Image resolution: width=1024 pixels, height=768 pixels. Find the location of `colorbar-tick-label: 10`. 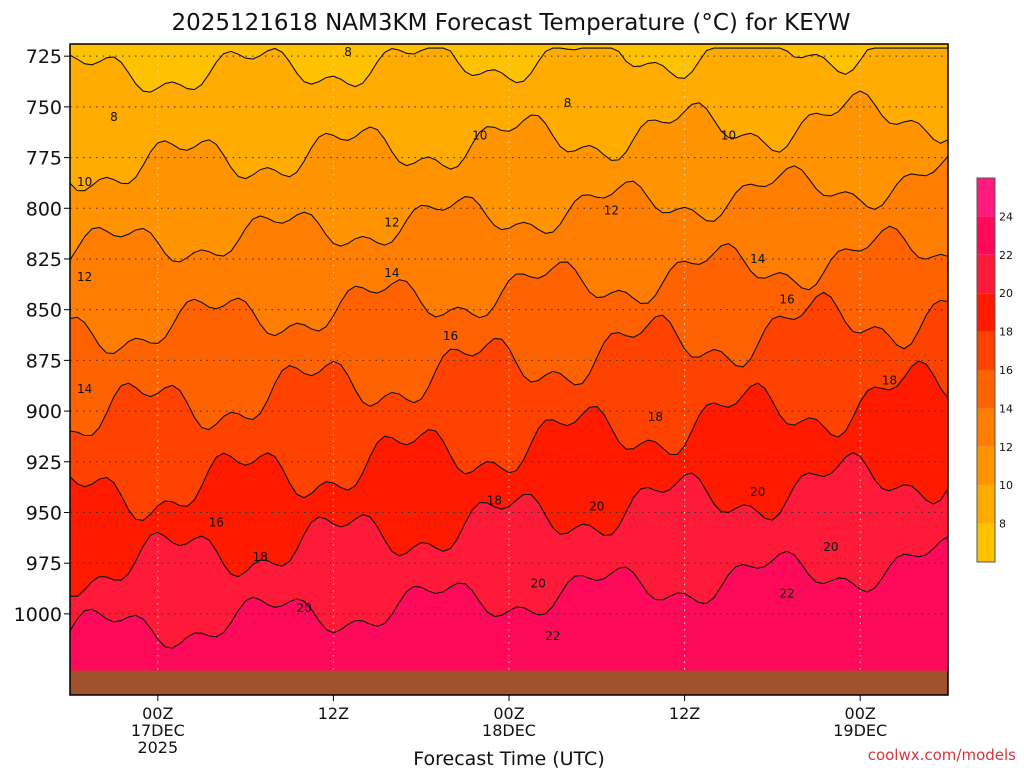

colorbar-tick-label: 10 is located at coordinates (1006, 485).